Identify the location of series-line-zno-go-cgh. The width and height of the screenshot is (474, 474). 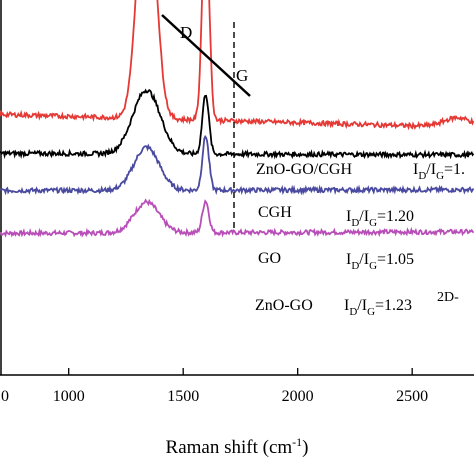
(237, 218).